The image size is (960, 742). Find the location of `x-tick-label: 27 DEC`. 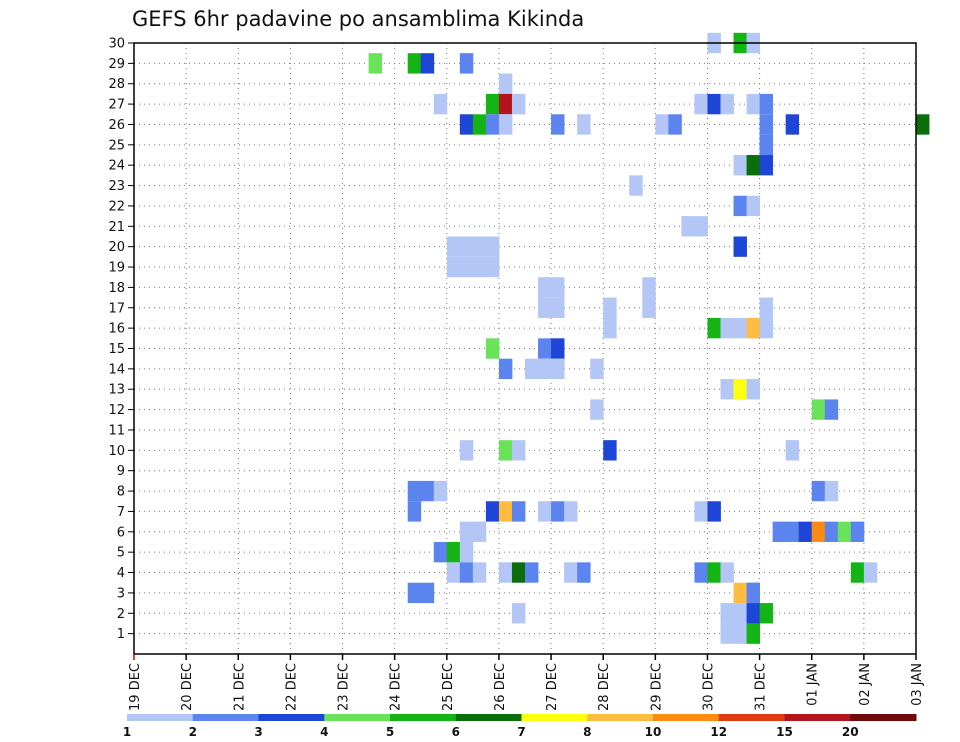

x-tick-label: 27 DEC is located at coordinates (552, 687).